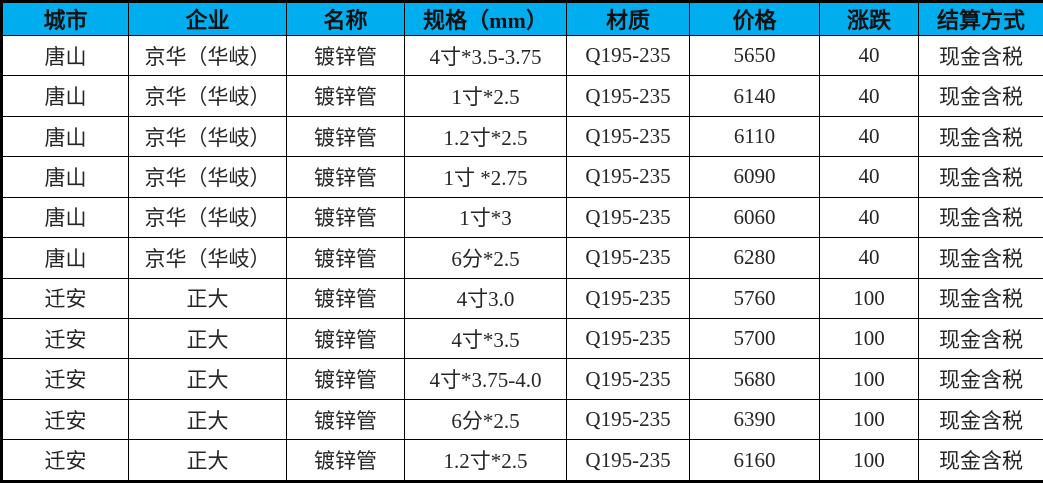 The image size is (1043, 483). What do you see at coordinates (65, 18) in the screenshot?
I see `header-city: 城市` at bounding box center [65, 18].